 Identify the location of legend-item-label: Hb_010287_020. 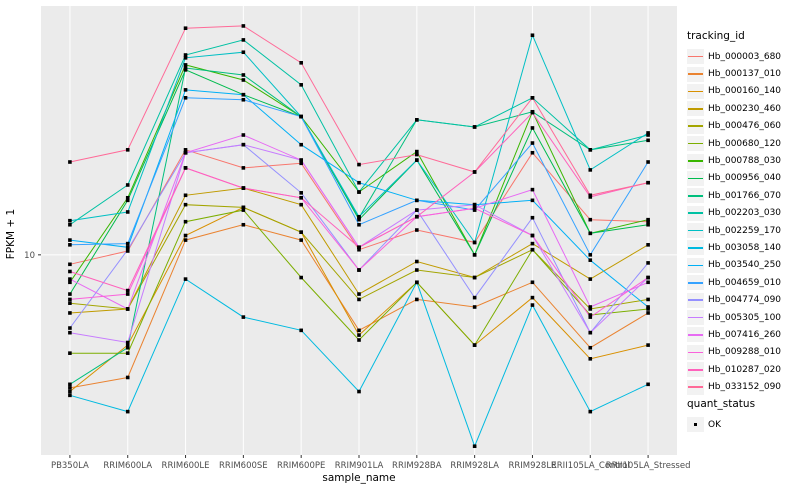
(745, 369).